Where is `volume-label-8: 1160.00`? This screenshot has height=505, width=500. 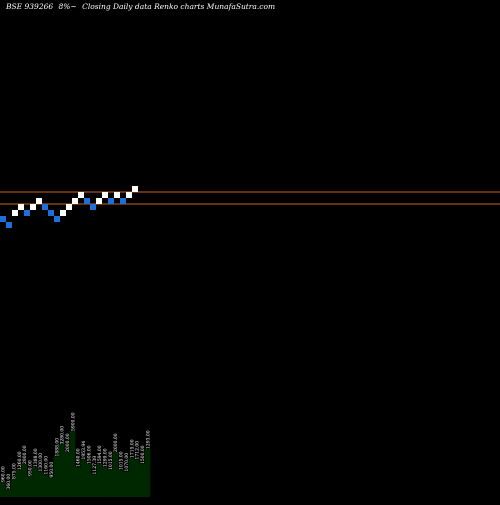 volume-label-8: 1160.00 is located at coordinates (47, 465).